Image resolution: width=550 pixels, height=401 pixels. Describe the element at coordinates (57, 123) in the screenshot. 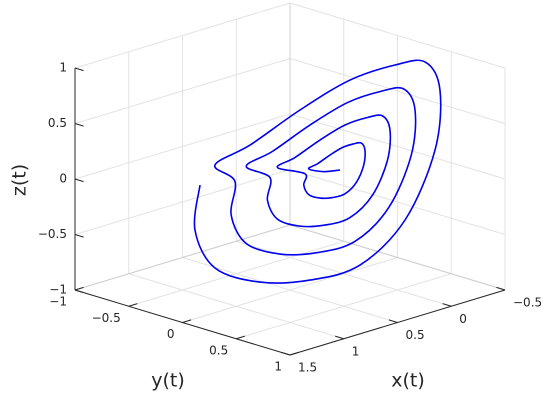

I see `z-tick-label: 0.5` at that location.